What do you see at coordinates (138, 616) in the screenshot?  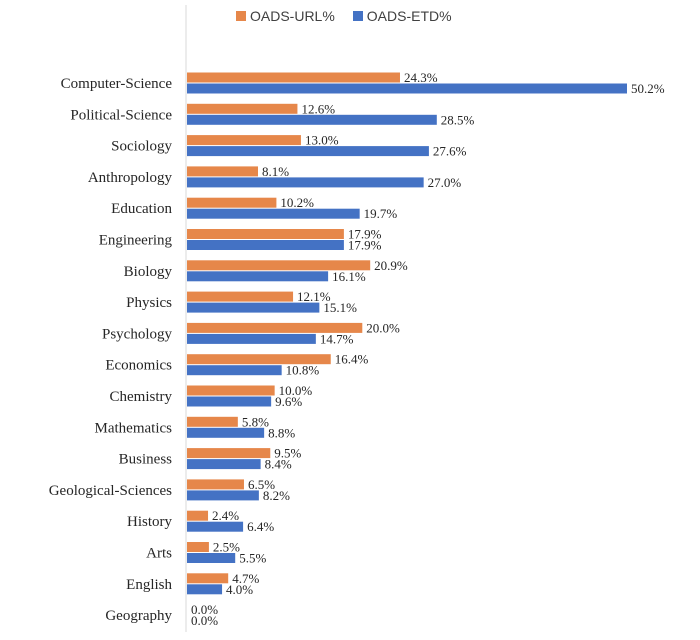 I see `category-label: Geography` at bounding box center [138, 616].